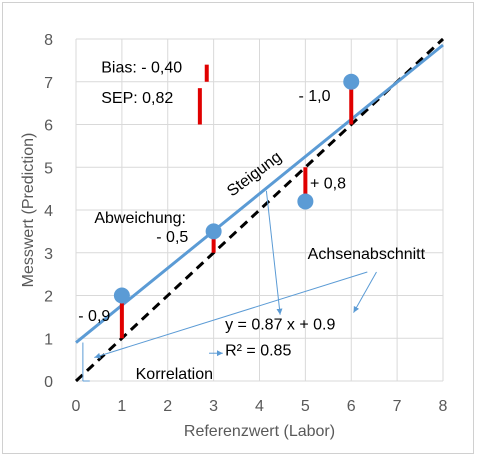 The width and height of the screenshot is (478, 460). What do you see at coordinates (231, 315) in the screenshot?
I see `intercept-arrow` at bounding box center [231, 315].